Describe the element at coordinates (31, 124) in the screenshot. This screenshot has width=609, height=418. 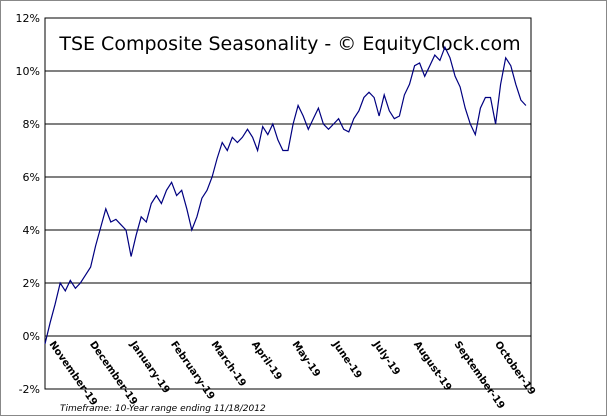
I see `y-tick-label: 8%` at that location.